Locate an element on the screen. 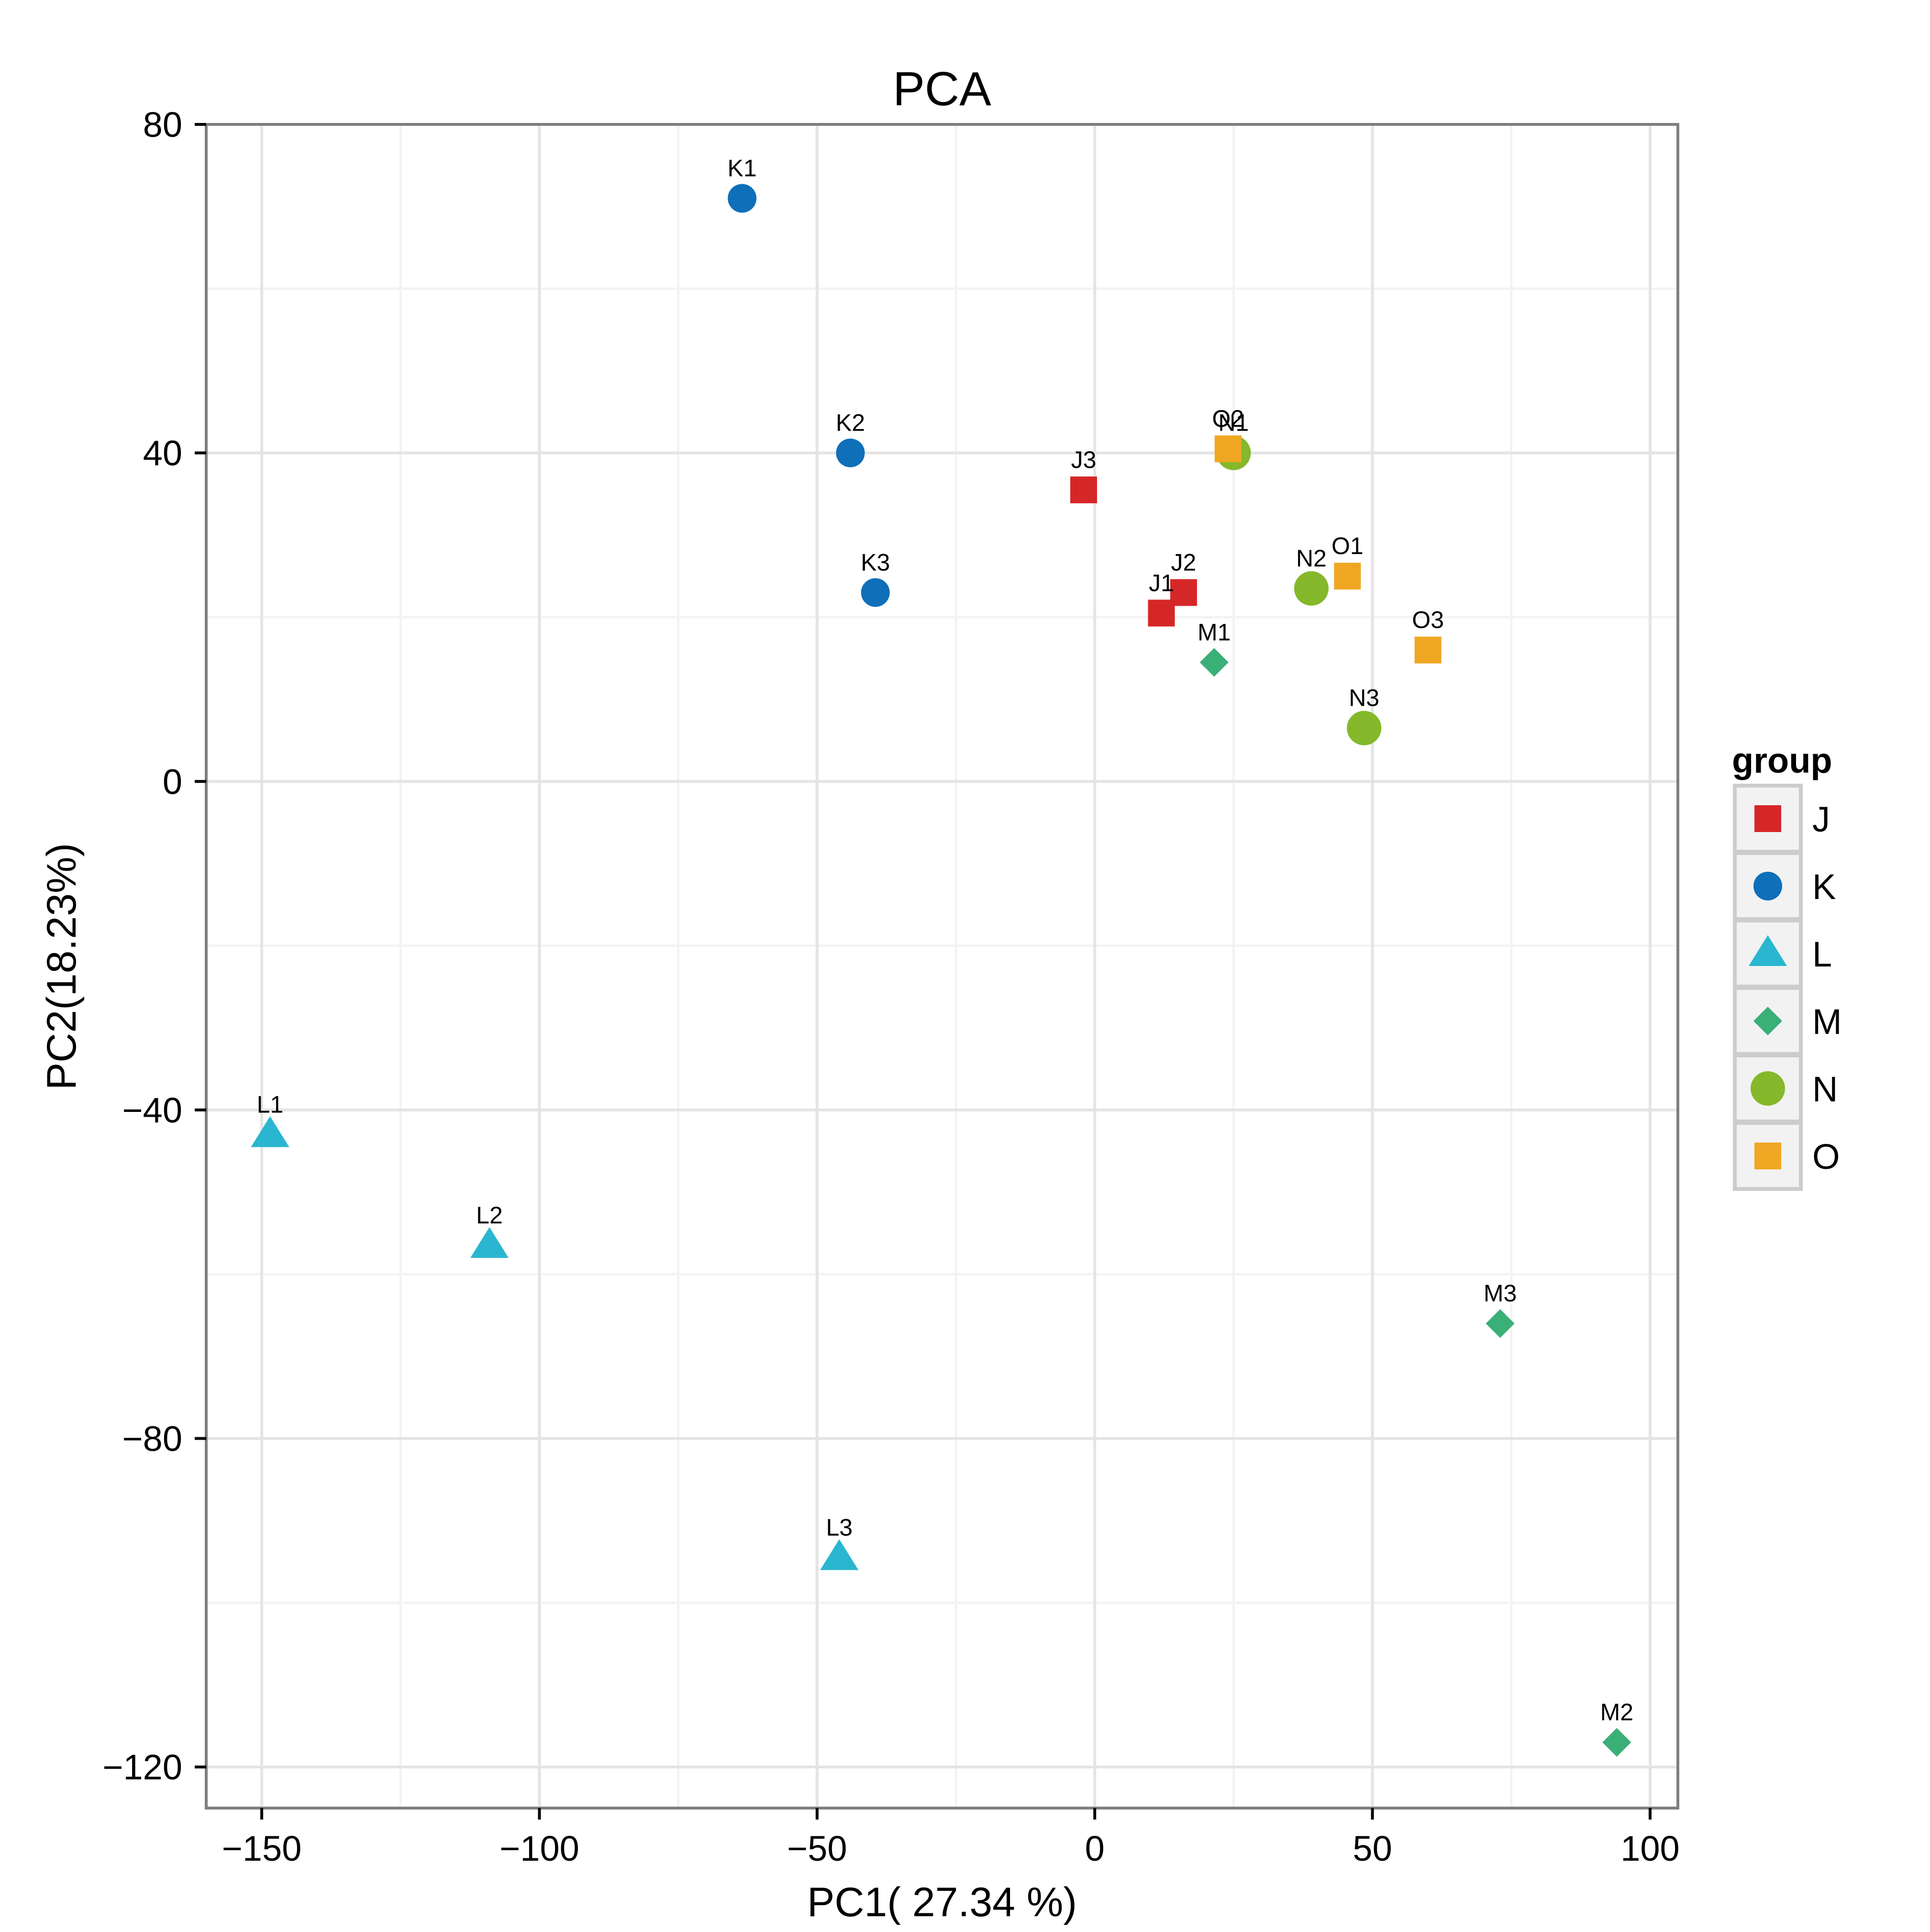 The width and height of the screenshot is (1930, 1932). point-k2 is located at coordinates (850, 452).